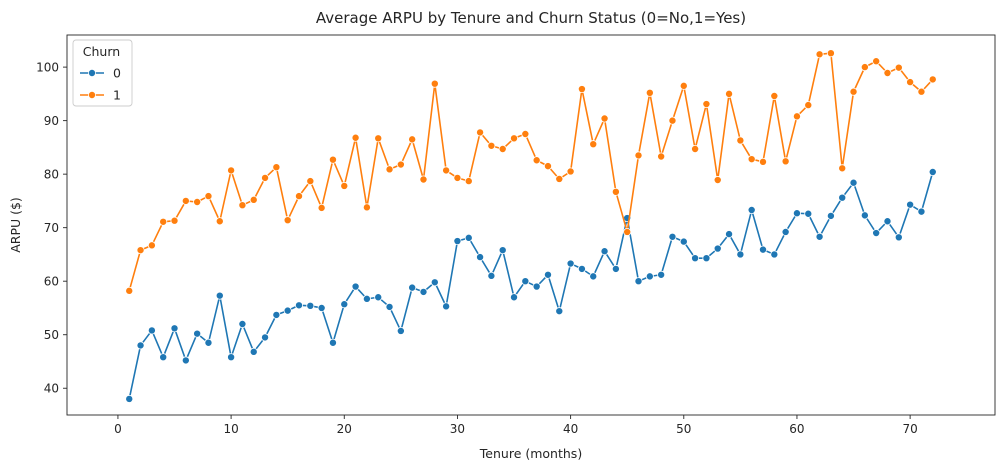 The image size is (1005, 470). What do you see at coordinates (530, 453) in the screenshot?
I see `x-axis-title: Tenure (months)` at bounding box center [530, 453].